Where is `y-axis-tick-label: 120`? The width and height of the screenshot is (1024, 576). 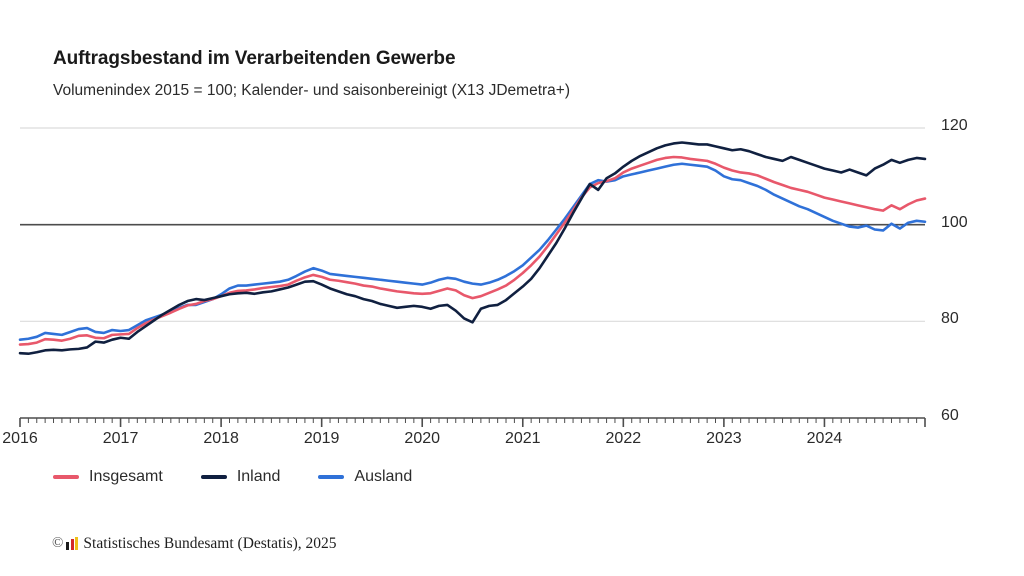 y-axis-tick-label: 120 is located at coordinates (954, 125).